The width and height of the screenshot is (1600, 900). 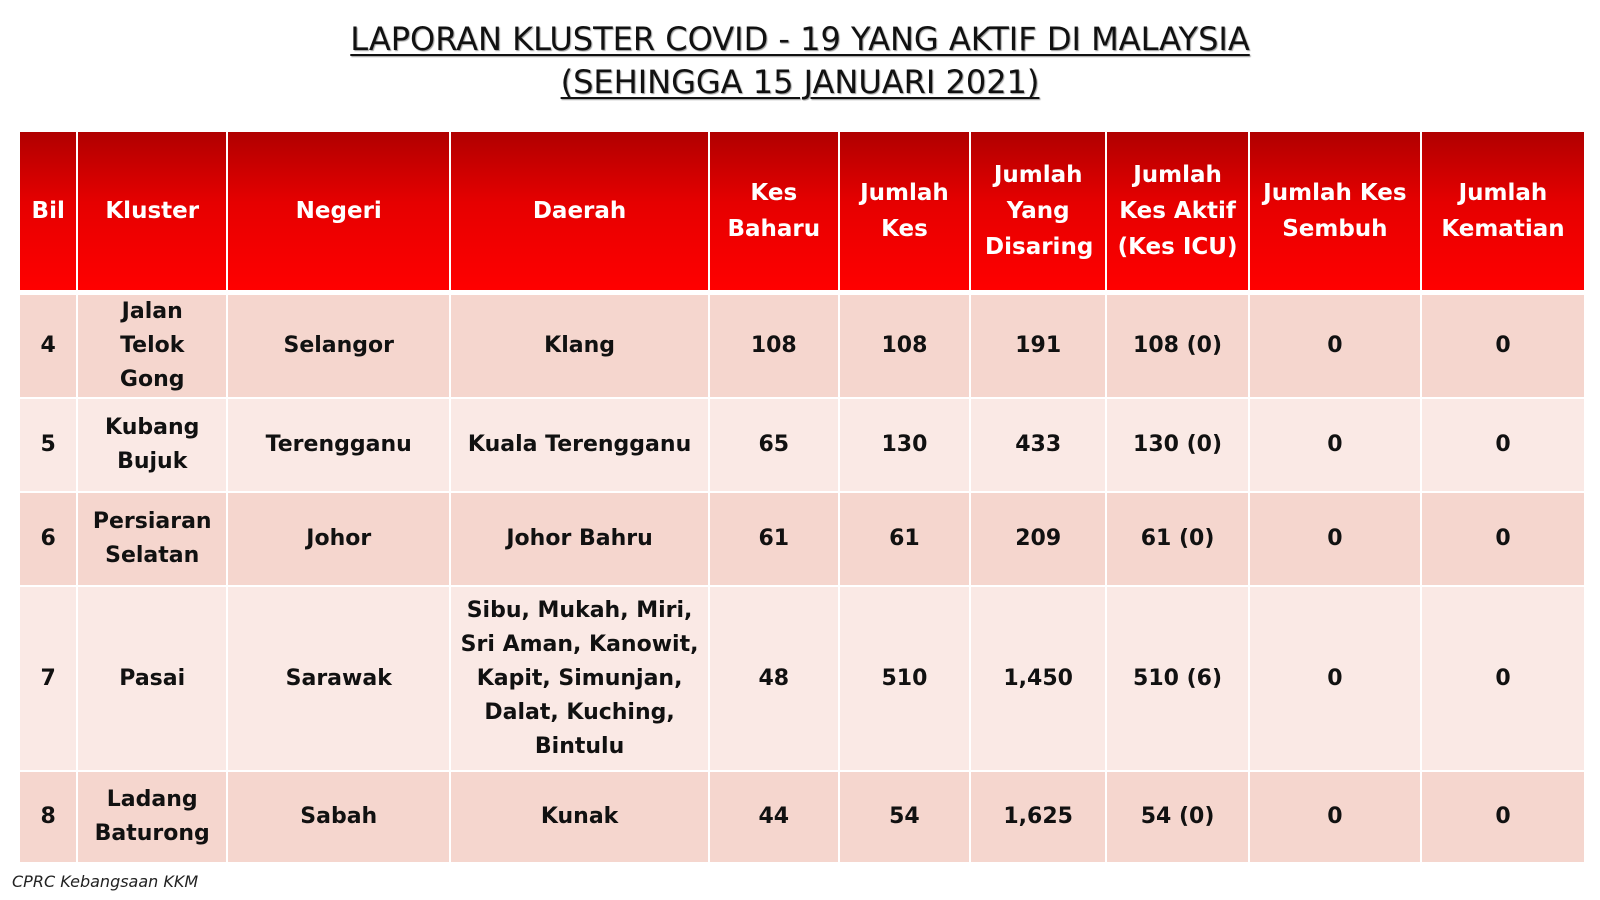 I want to click on cell-jumlah-kes-aktif: 54 (0), so click(x=1177, y=817).